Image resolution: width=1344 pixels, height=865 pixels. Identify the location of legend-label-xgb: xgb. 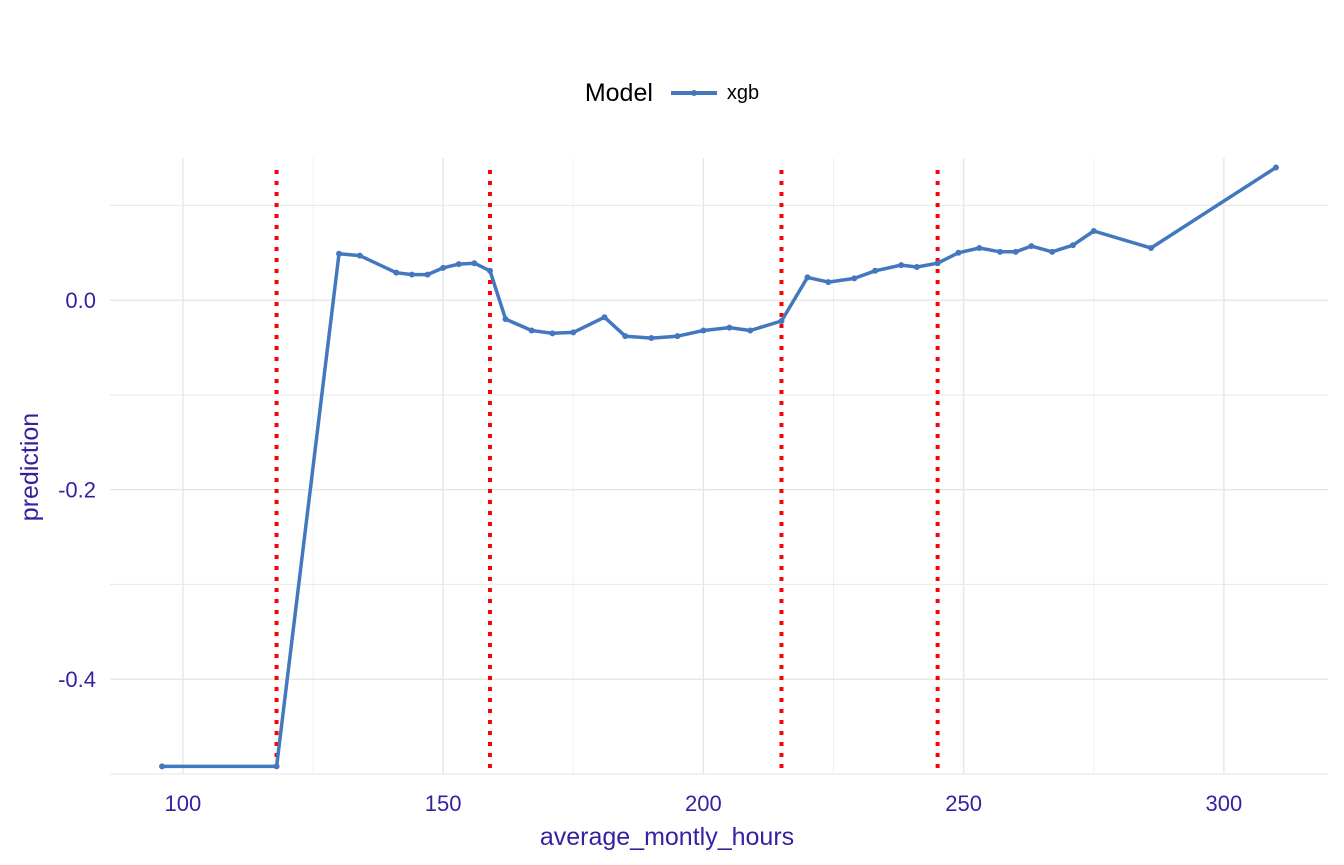
(743, 92).